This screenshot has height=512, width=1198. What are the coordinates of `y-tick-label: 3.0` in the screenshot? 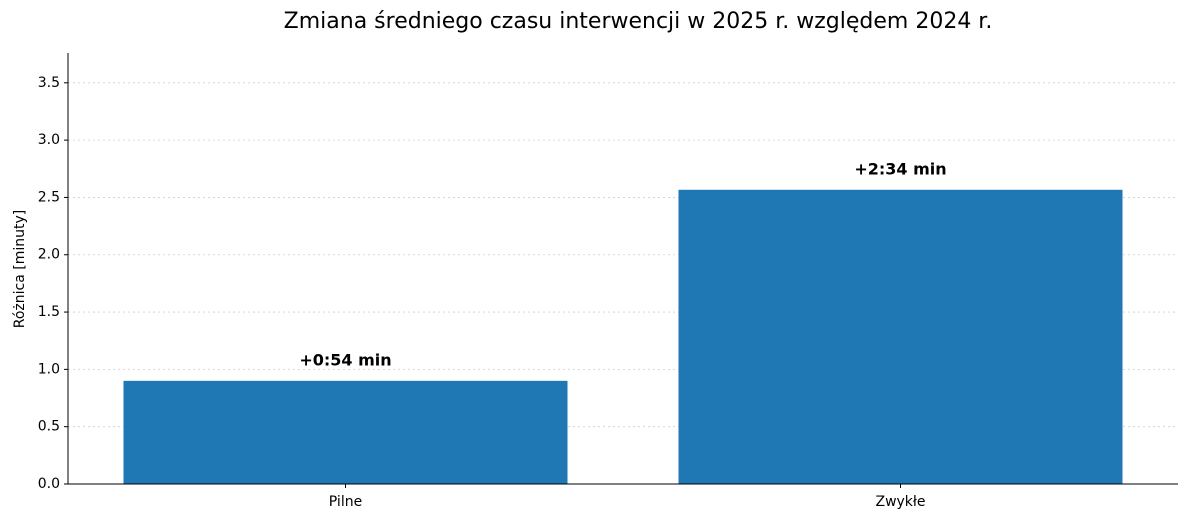 It's located at (49, 140).